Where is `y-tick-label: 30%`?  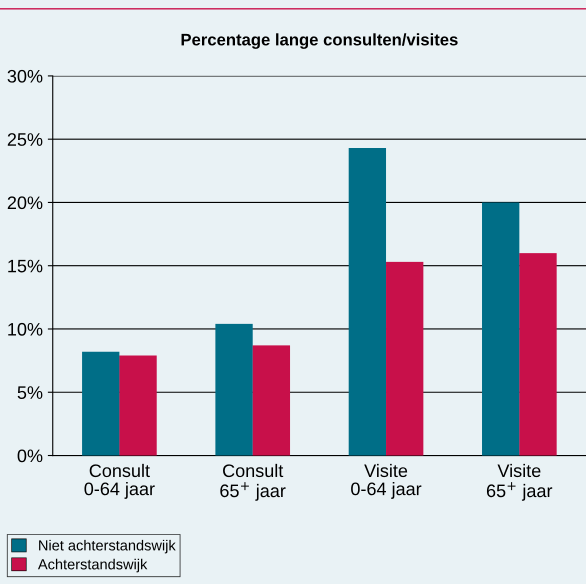
y-tick-label: 30% is located at coordinates (25, 76).